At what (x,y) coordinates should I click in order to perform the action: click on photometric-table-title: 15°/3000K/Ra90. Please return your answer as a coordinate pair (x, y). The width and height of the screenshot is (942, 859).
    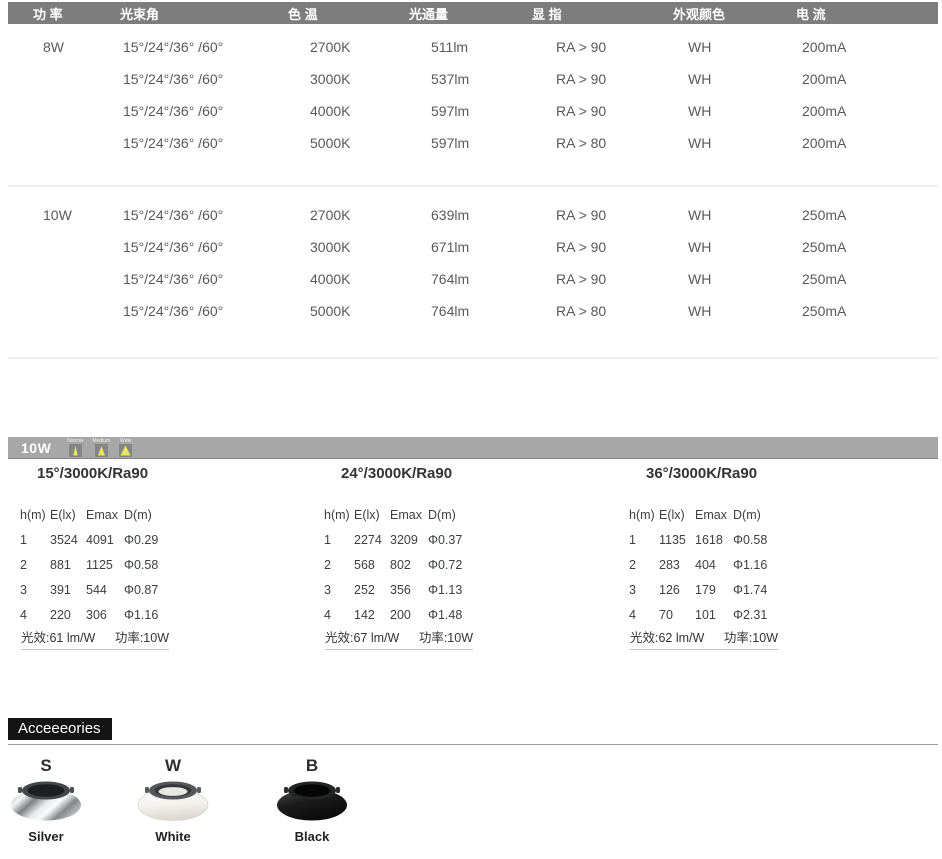
    Looking at the image, I should click on (93, 473).